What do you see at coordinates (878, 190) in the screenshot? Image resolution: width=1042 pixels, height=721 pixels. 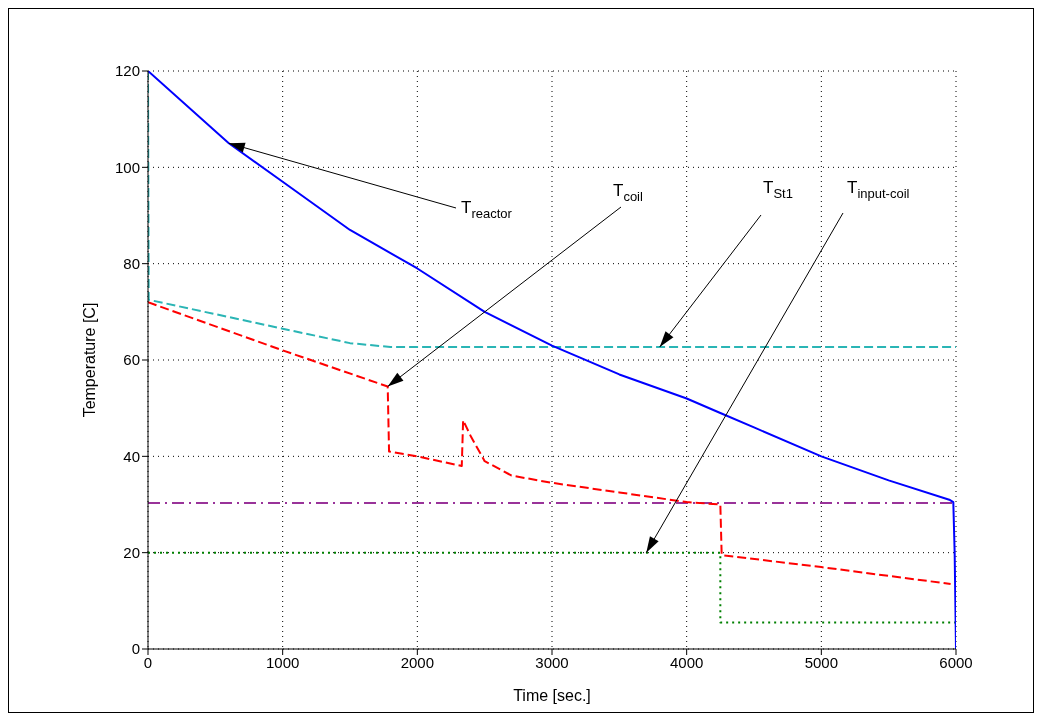 I see `annotation: T$_{input-coil}$` at bounding box center [878, 190].